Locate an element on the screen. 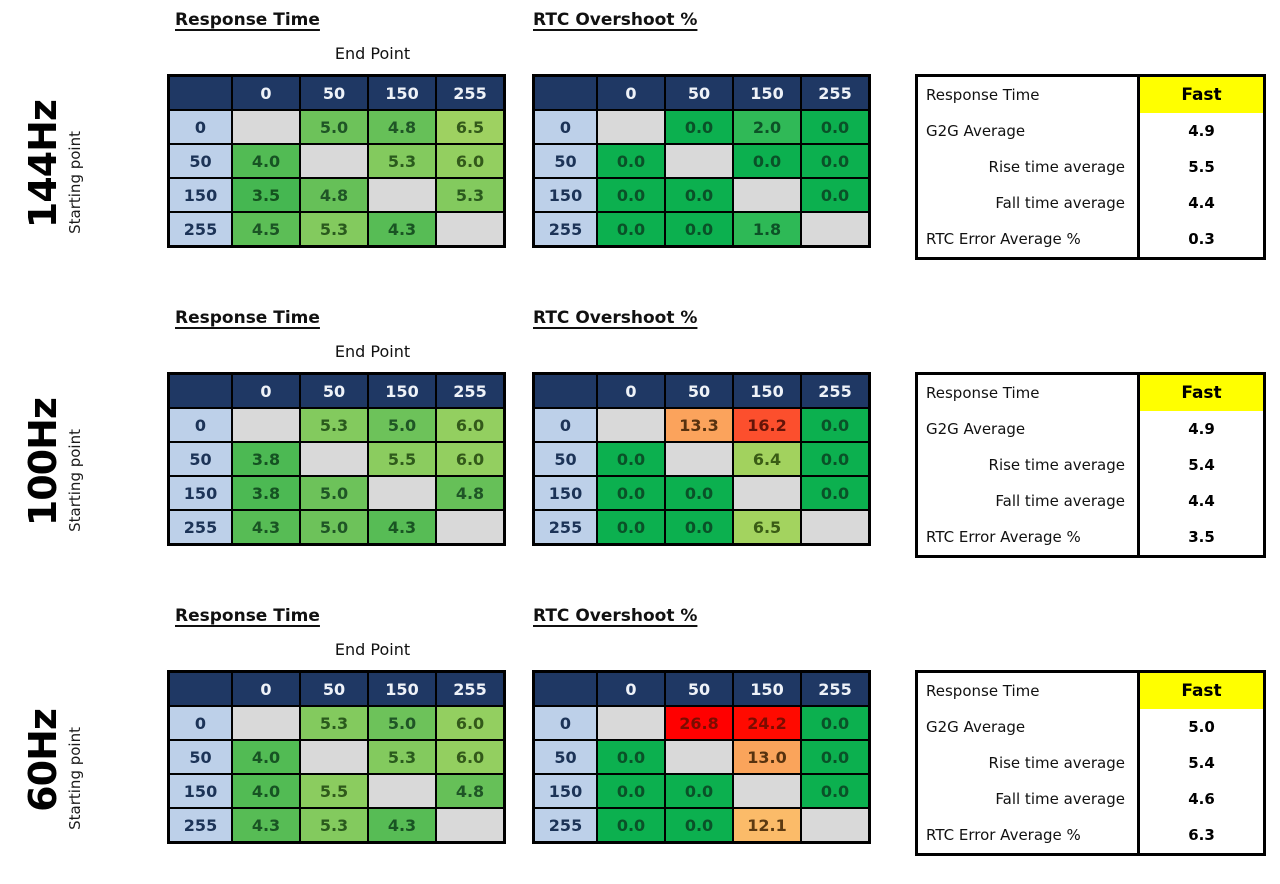 Image resolution: width=1280 pixels, height=884 pixels. starting-point-header: 255 is located at coordinates (200, 527).